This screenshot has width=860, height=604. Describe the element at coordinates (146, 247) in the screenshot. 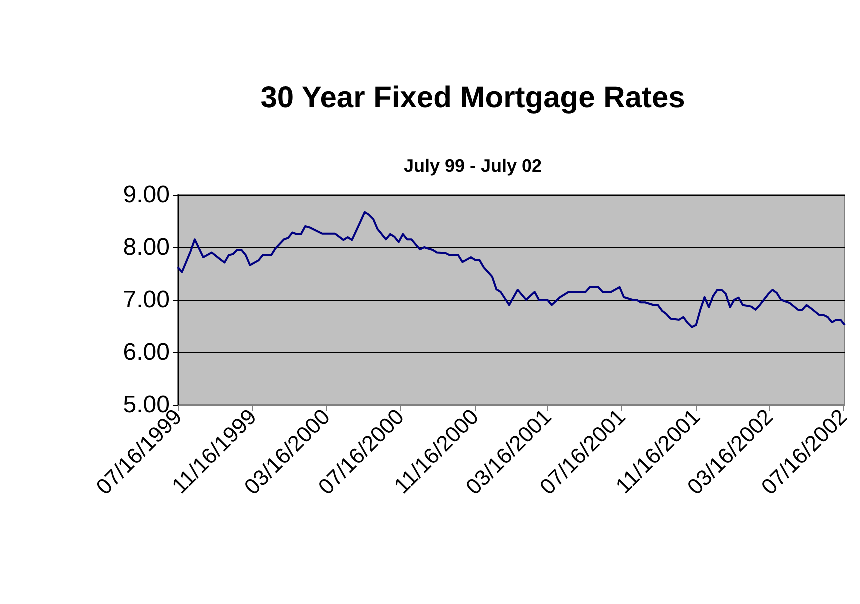

I see `y-tick-label: 8.00` at that location.